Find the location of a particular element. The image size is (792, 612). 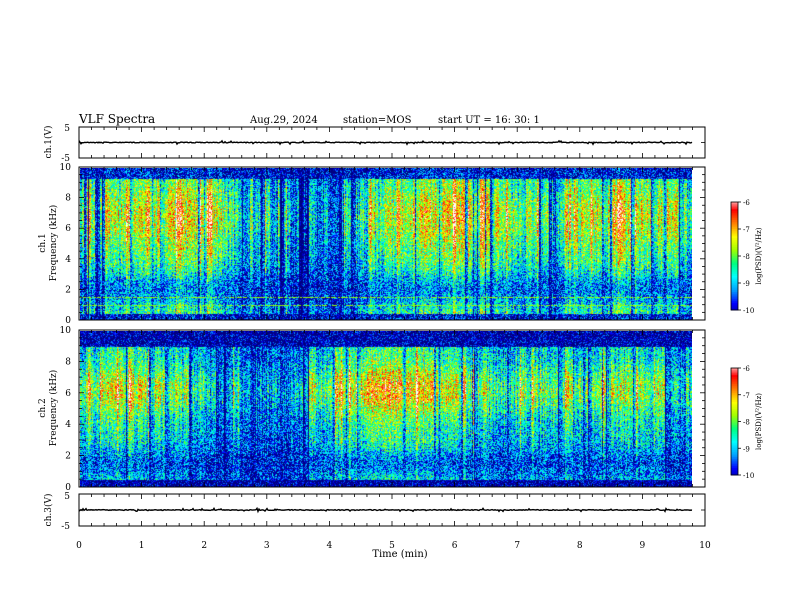

freq-tick-label: 4 is located at coordinates (68, 260).